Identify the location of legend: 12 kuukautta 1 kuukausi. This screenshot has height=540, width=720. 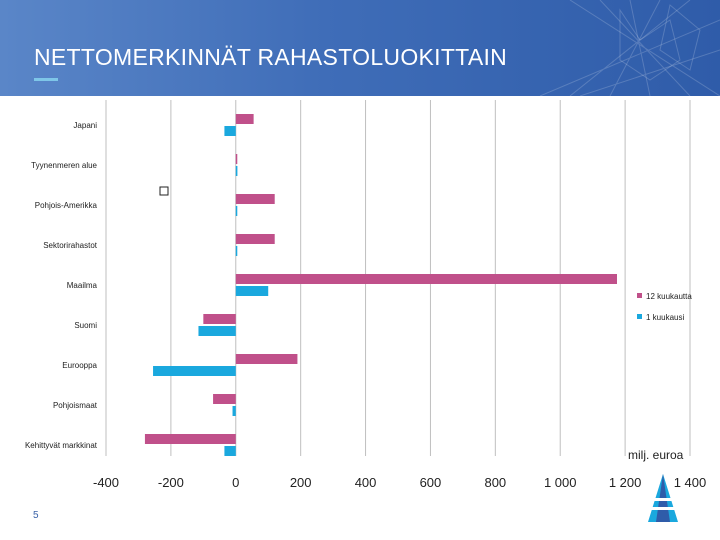
(664, 307).